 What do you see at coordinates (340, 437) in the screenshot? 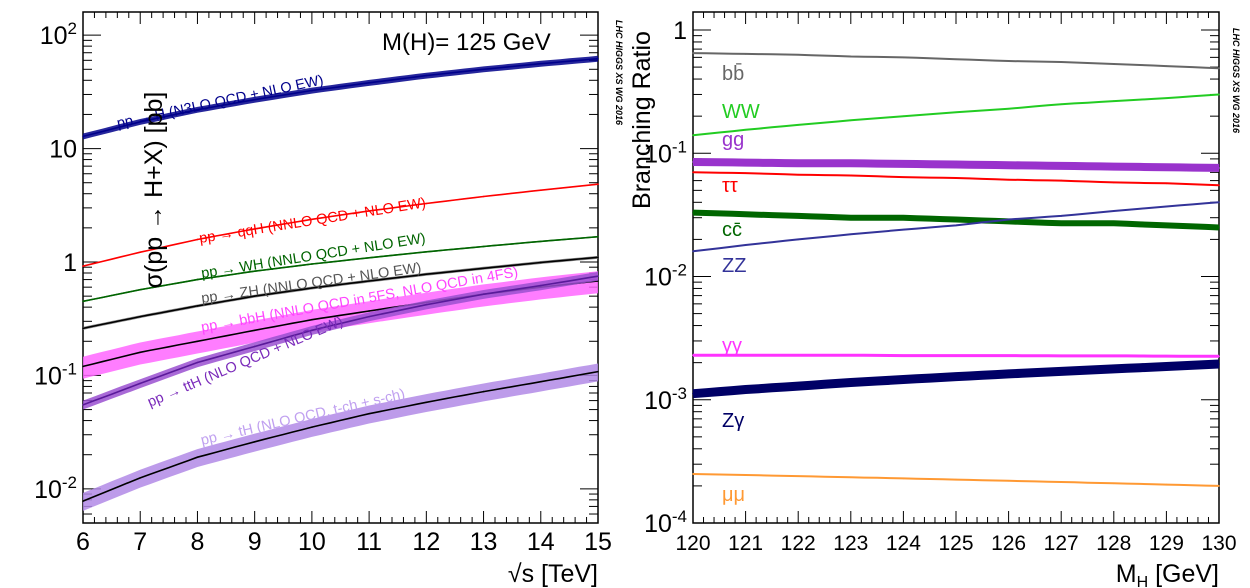
I see `uncertainty-band` at bounding box center [340, 437].